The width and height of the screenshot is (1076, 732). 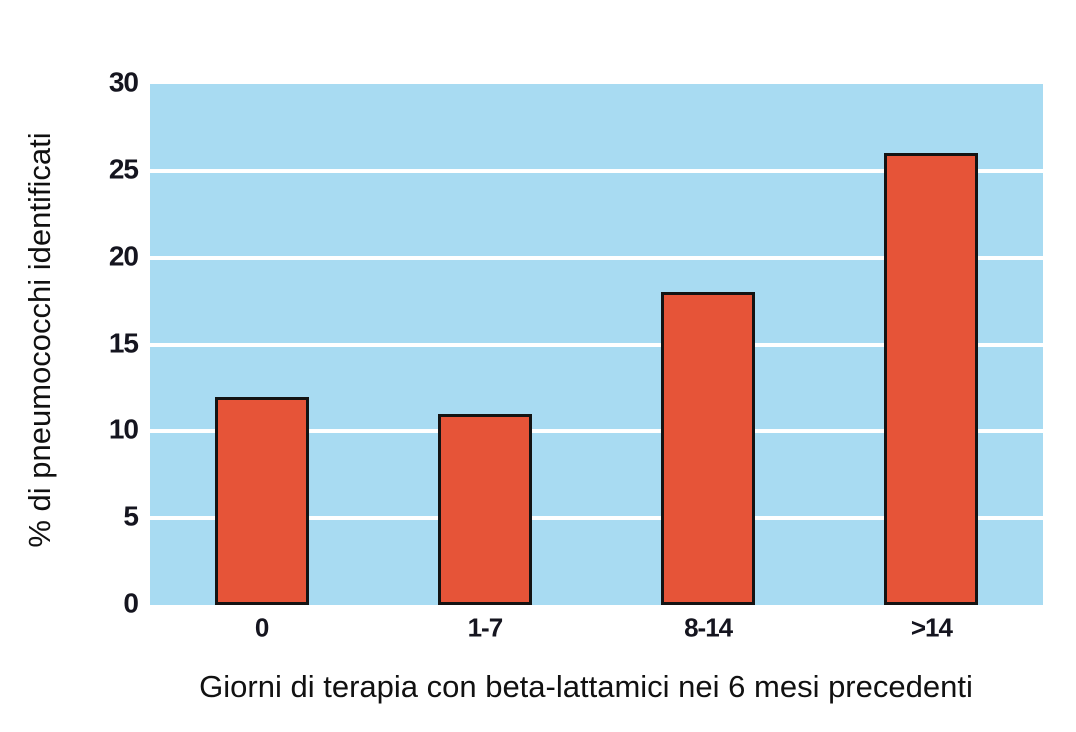 I want to click on x-tick-label-0: 0, so click(x=262, y=627).